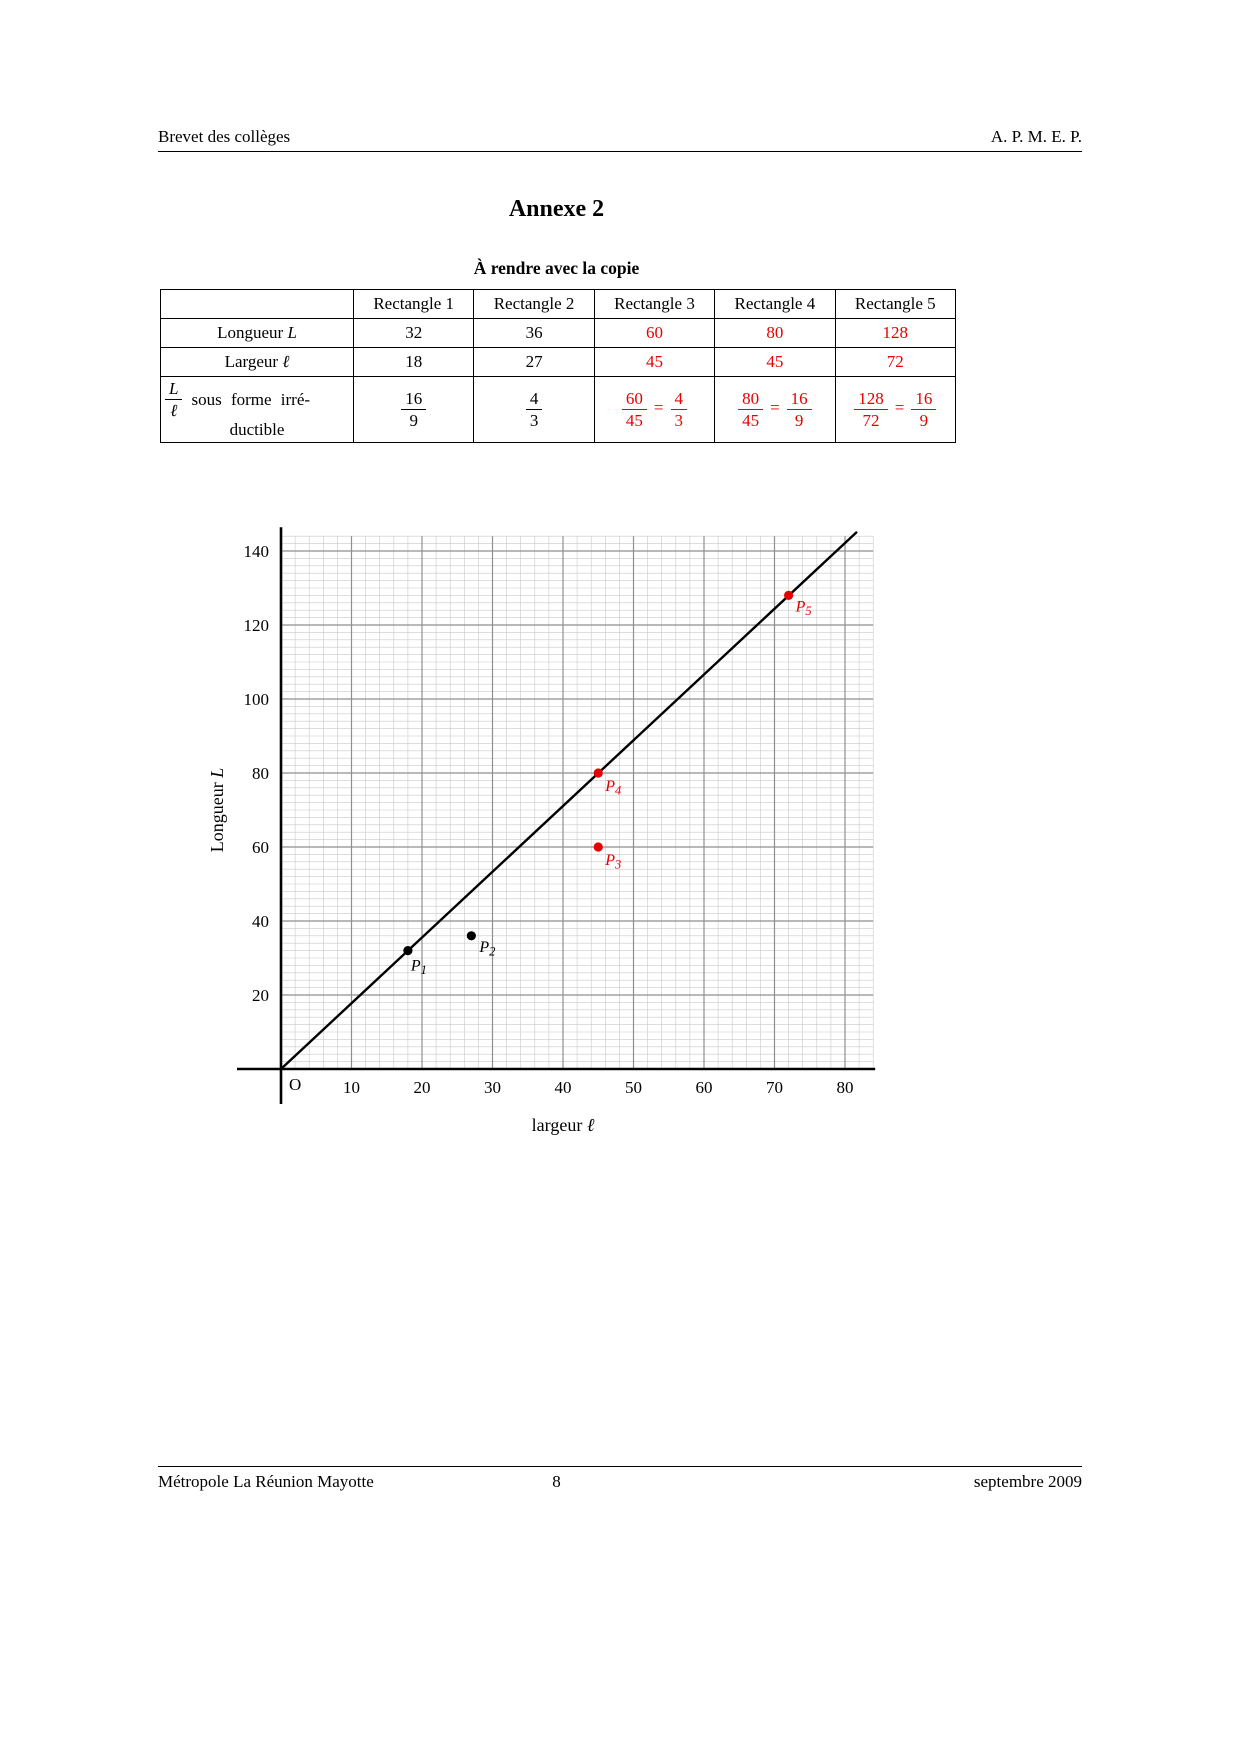  Describe the element at coordinates (895, 304) in the screenshot. I see `table-header-cell: Rectangle 5` at that location.